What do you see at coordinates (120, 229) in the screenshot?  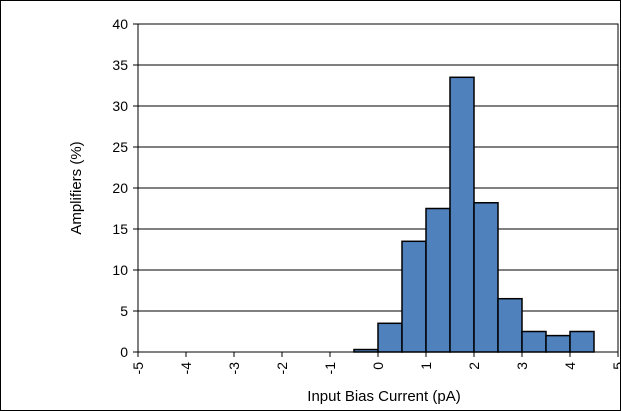 I see `y-tick-label: 15` at bounding box center [120, 229].